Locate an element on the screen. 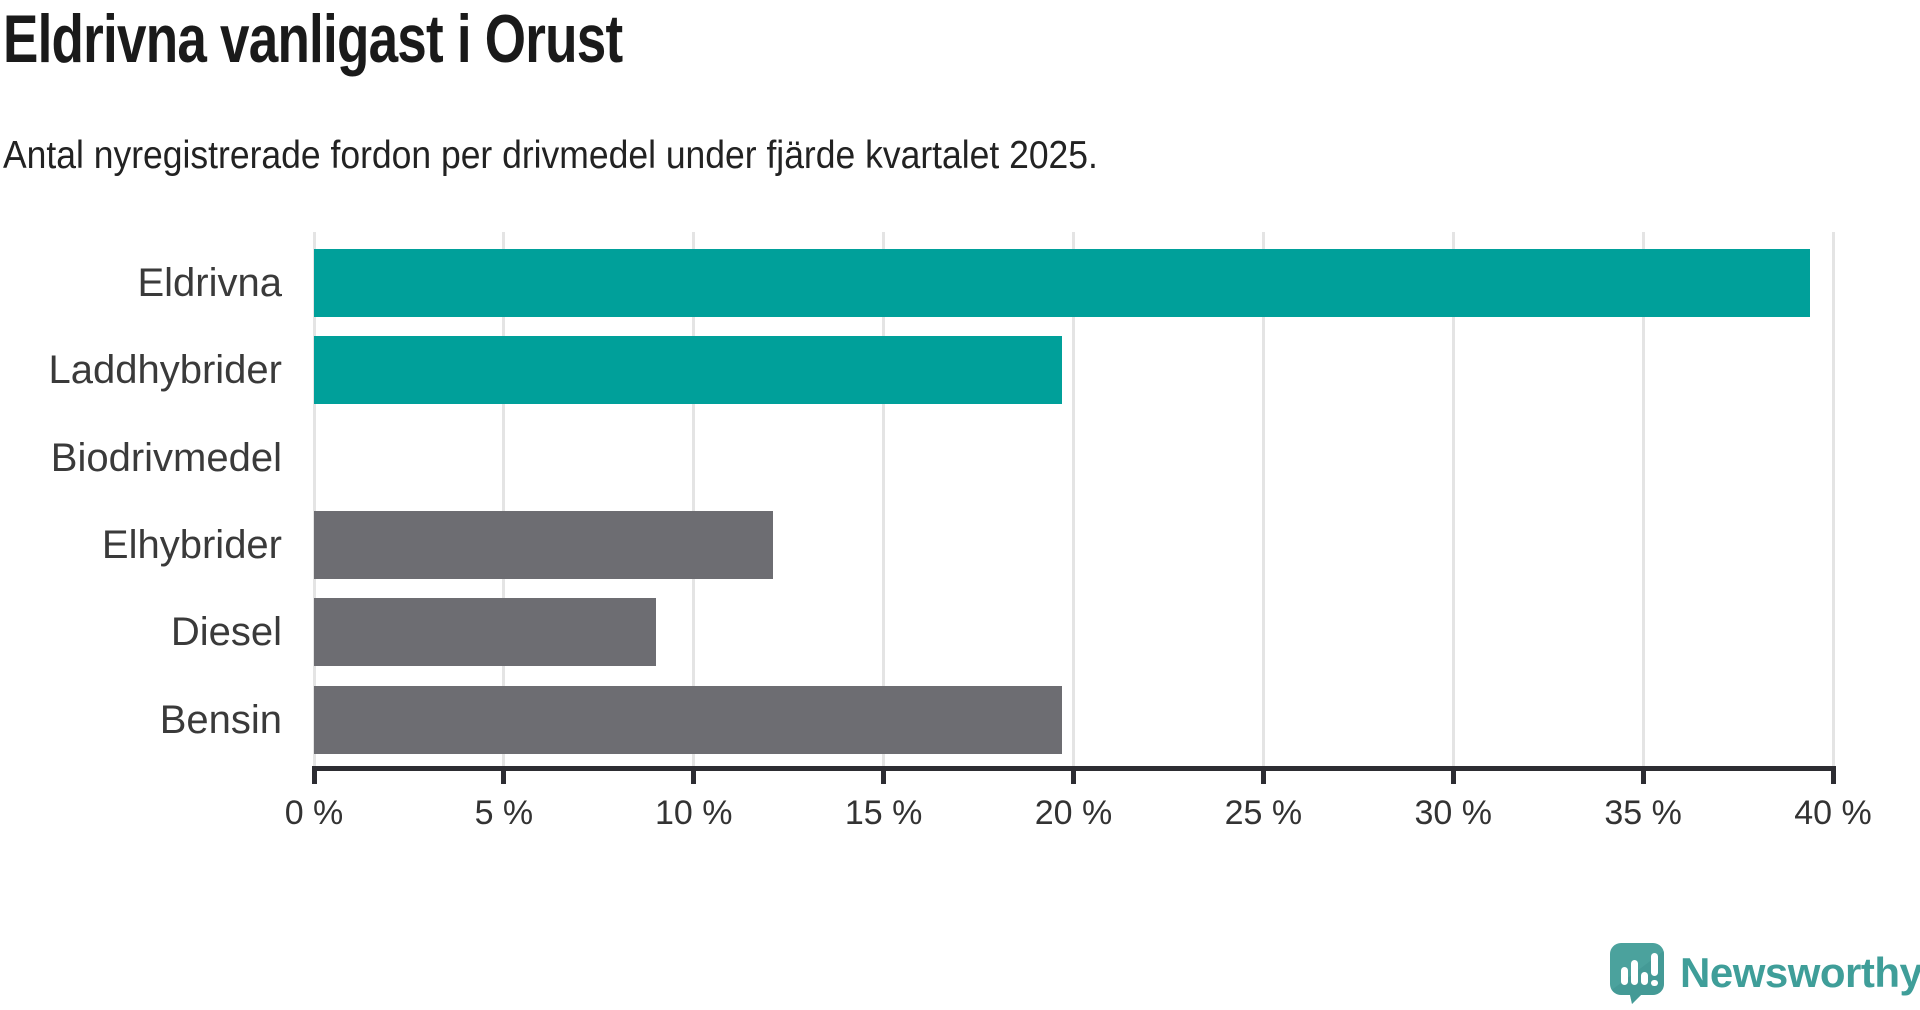 This screenshot has height=1010, width=1920. newsworthy-speech-bubble-chart-icon is located at coordinates (1637, 973).